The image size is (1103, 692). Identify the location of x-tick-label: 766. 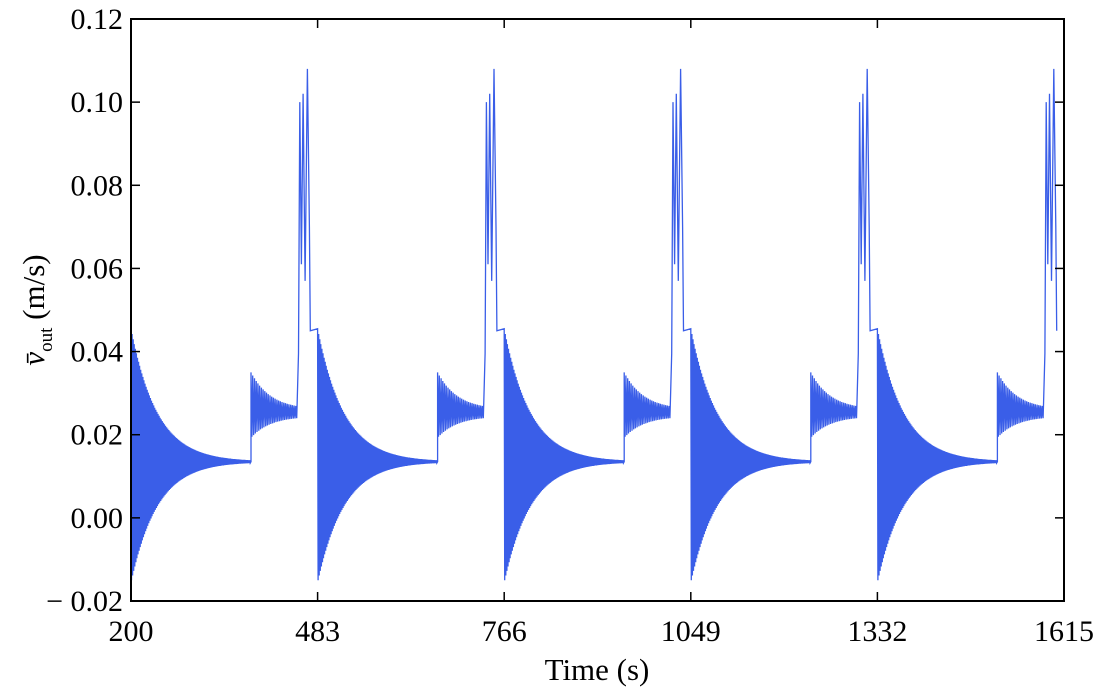
(504, 631).